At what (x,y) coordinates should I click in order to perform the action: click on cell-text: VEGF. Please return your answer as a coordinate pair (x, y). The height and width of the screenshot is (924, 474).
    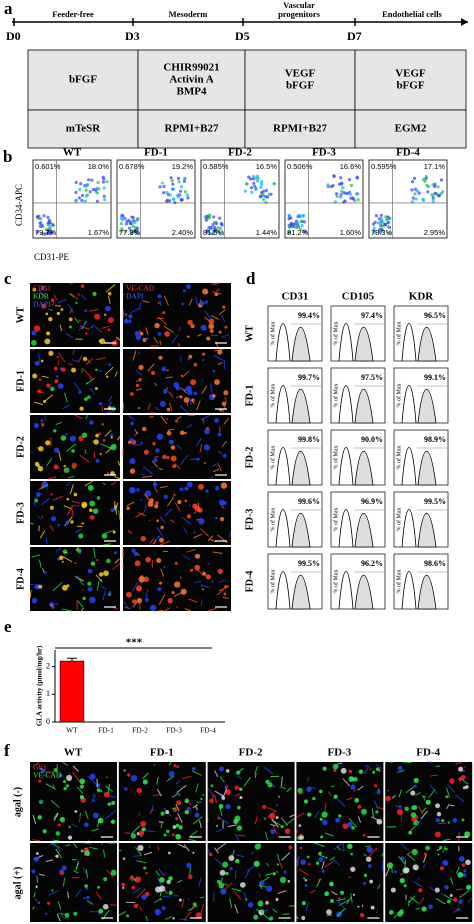
    Looking at the image, I should click on (410, 74).